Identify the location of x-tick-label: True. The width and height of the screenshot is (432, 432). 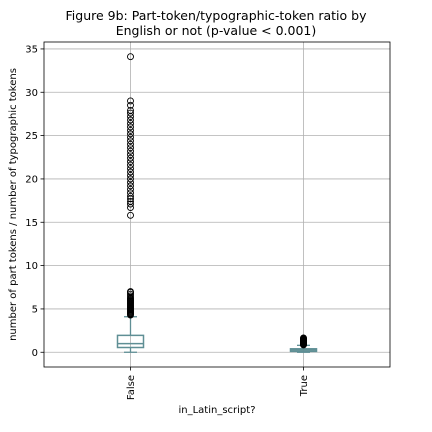
(304, 386).